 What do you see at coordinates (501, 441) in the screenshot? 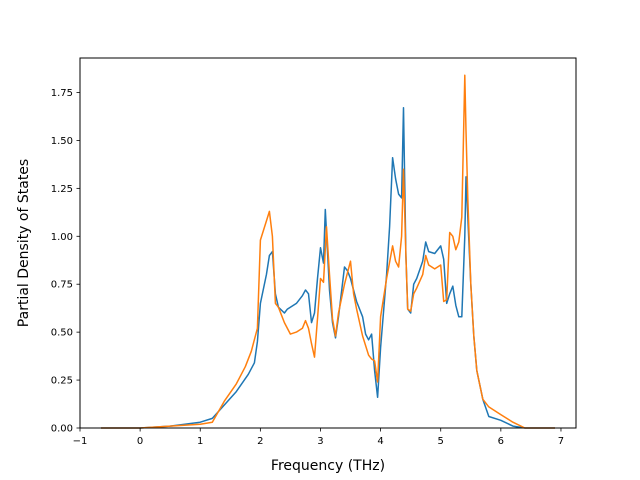
I see `x-tick-label: 6` at bounding box center [501, 441].